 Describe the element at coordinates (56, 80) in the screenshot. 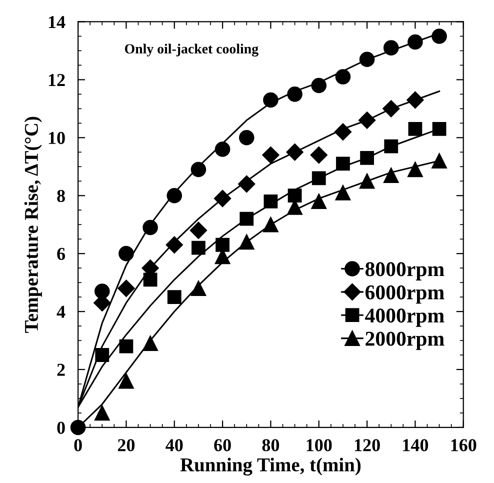

I see `y-tick-label: 12` at that location.